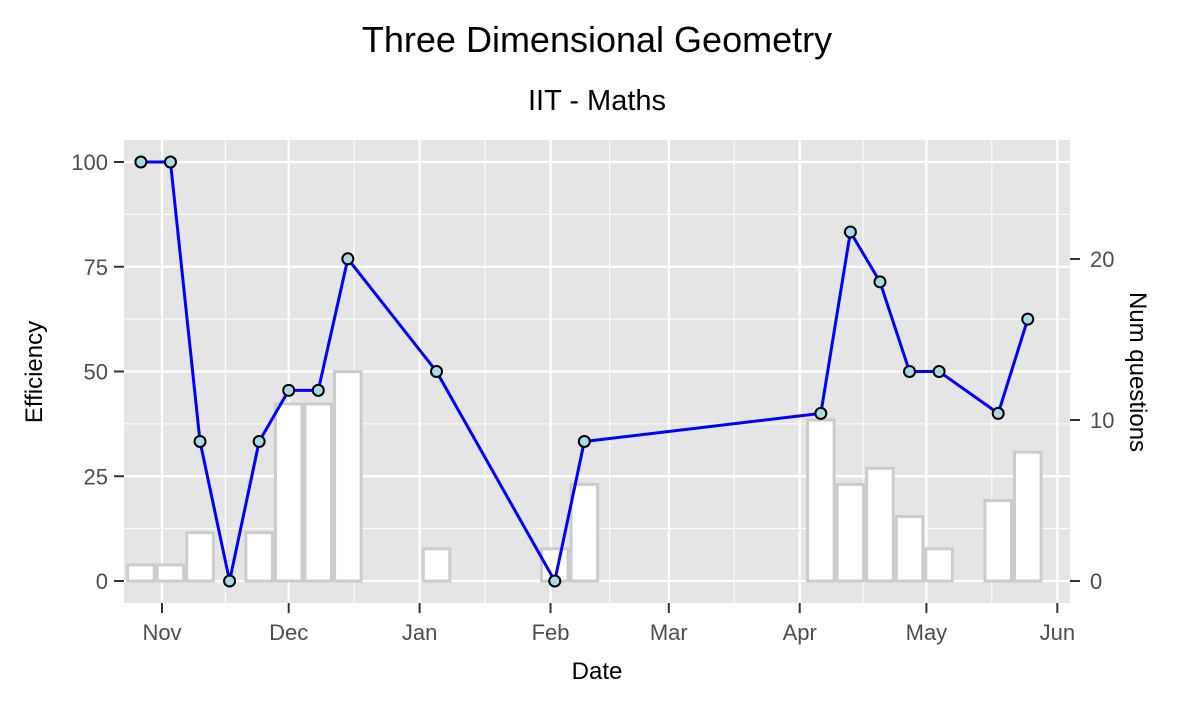 The image size is (1181, 708). I want to click on x-tick-label: Nov, so click(161, 632).